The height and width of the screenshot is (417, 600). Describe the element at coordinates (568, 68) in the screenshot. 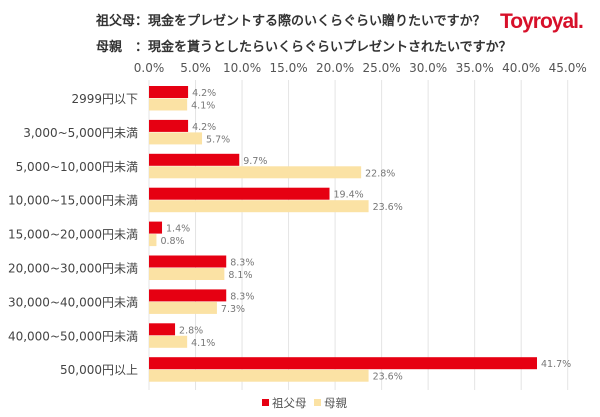

I see `x-tick-label: 45.0%` at that location.